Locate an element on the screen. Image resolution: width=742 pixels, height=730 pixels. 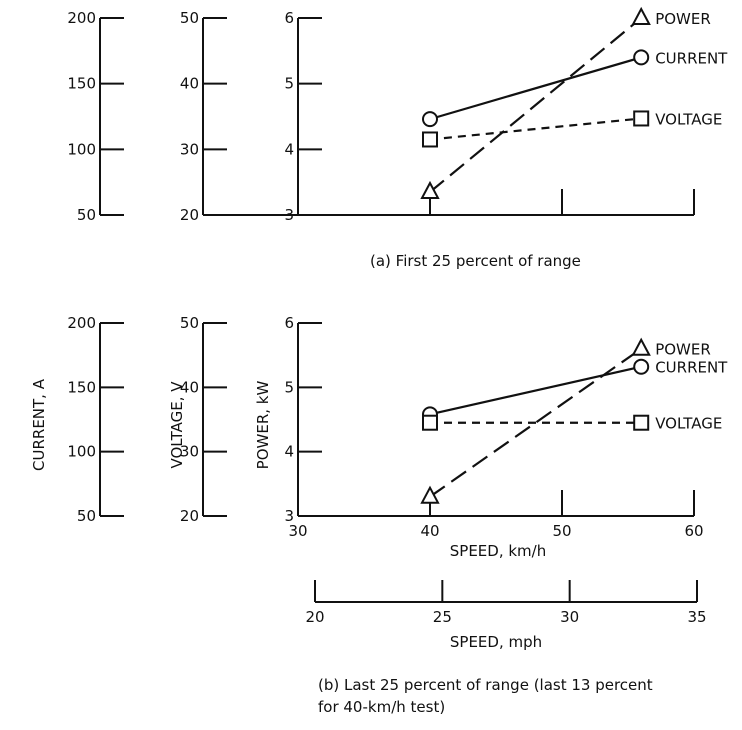
x-axis-title-mph: SPEED, mph is located at coordinates (496, 642).